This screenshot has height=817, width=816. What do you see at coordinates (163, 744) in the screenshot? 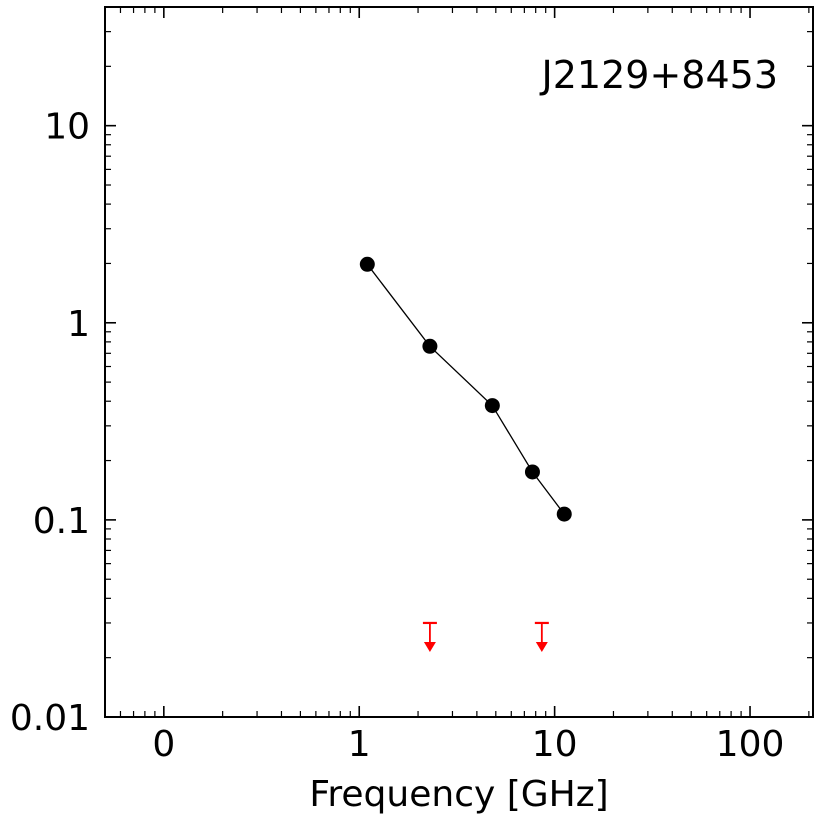
I see `x-tick-label: 0` at bounding box center [163, 744].